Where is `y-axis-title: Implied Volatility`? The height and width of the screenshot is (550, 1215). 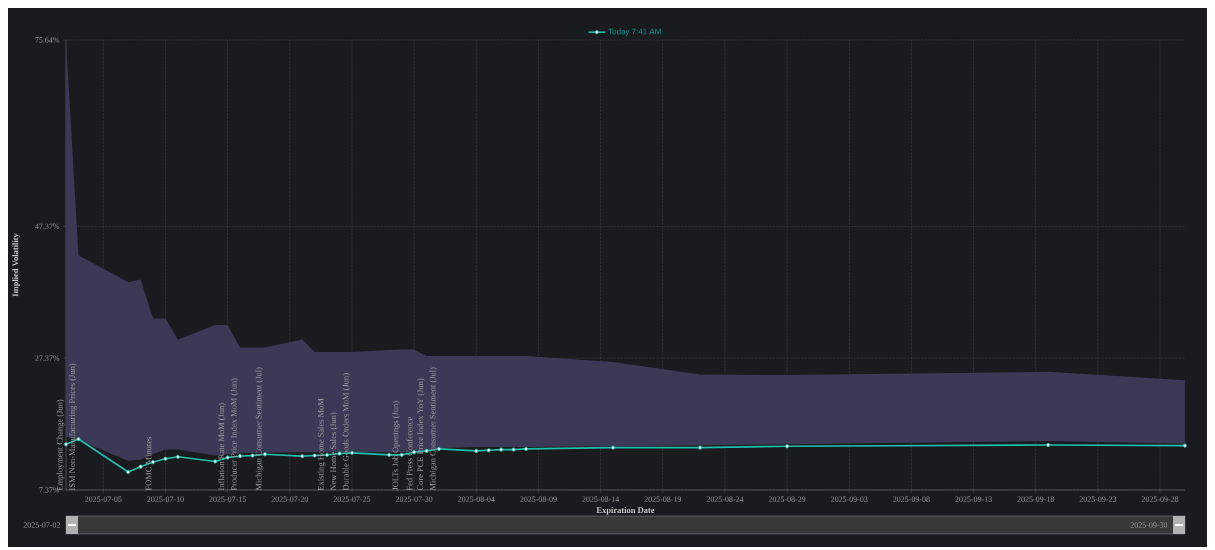 y-axis-title: Implied Volatility is located at coordinates (16, 265).